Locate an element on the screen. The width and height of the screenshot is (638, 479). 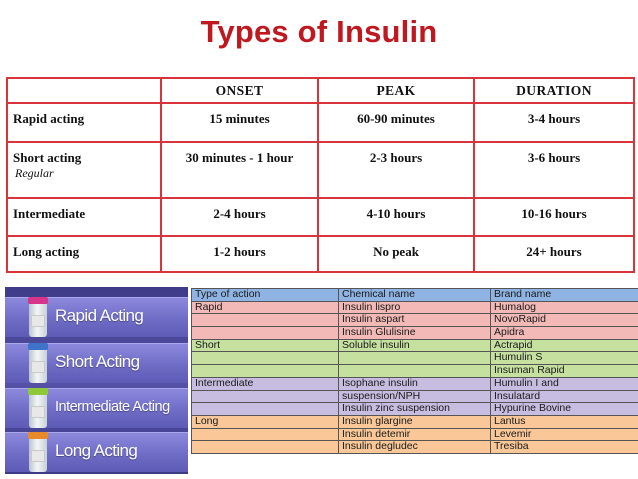
timing-onset: 15 minutes is located at coordinates (239, 122).